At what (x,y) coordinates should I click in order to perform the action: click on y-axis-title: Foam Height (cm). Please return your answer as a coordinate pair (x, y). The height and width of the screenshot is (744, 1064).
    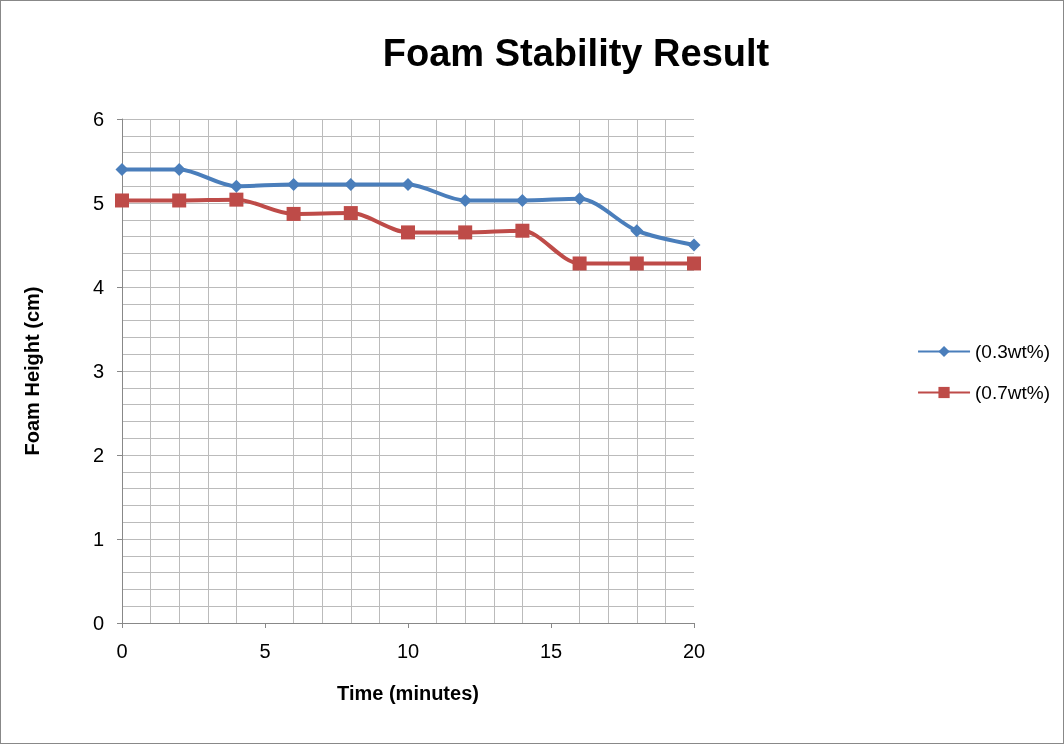
    Looking at the image, I should click on (32, 371).